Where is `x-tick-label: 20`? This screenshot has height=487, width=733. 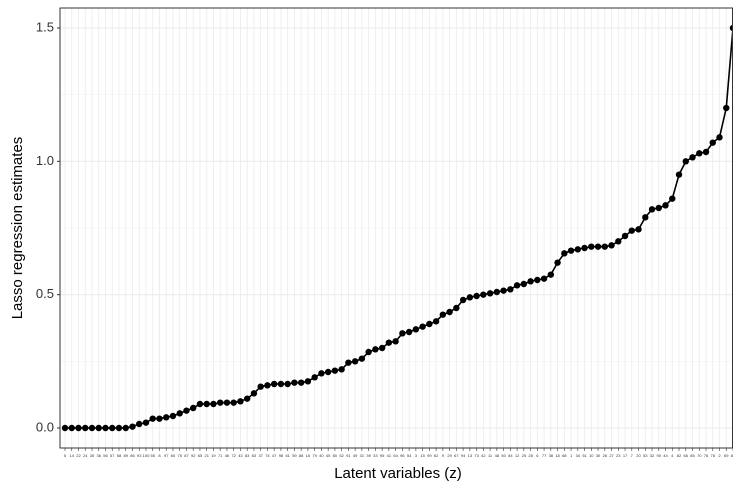
x-tick-label: 20 is located at coordinates (638, 455).